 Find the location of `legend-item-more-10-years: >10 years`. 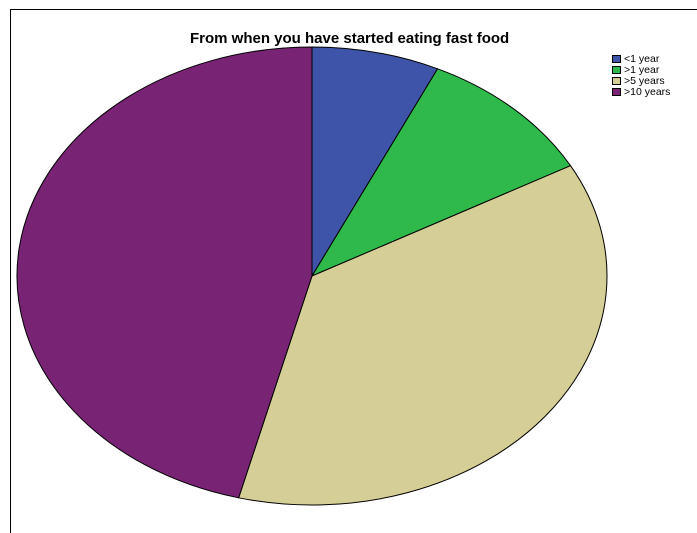

legend-item-more-10-years: >10 years is located at coordinates (641, 91).